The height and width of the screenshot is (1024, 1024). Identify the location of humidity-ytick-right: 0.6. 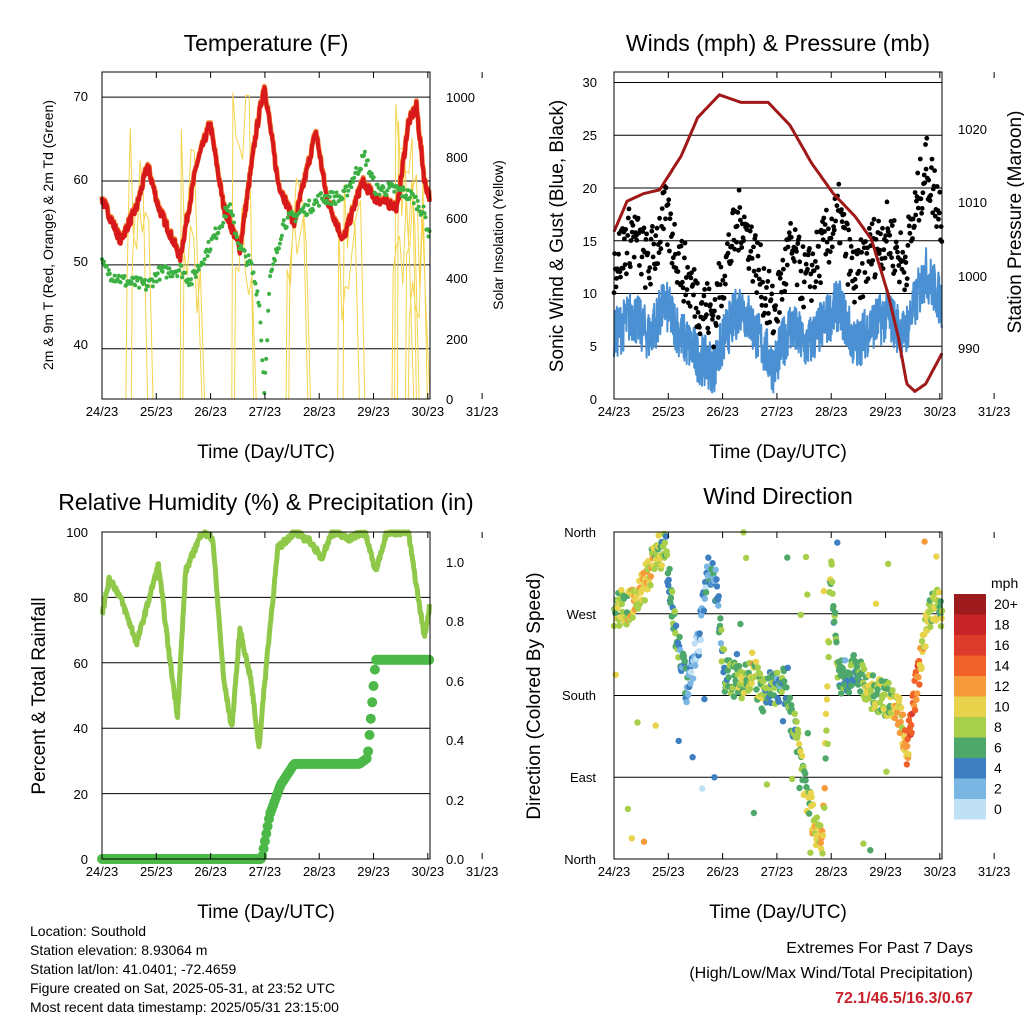
(455, 681).